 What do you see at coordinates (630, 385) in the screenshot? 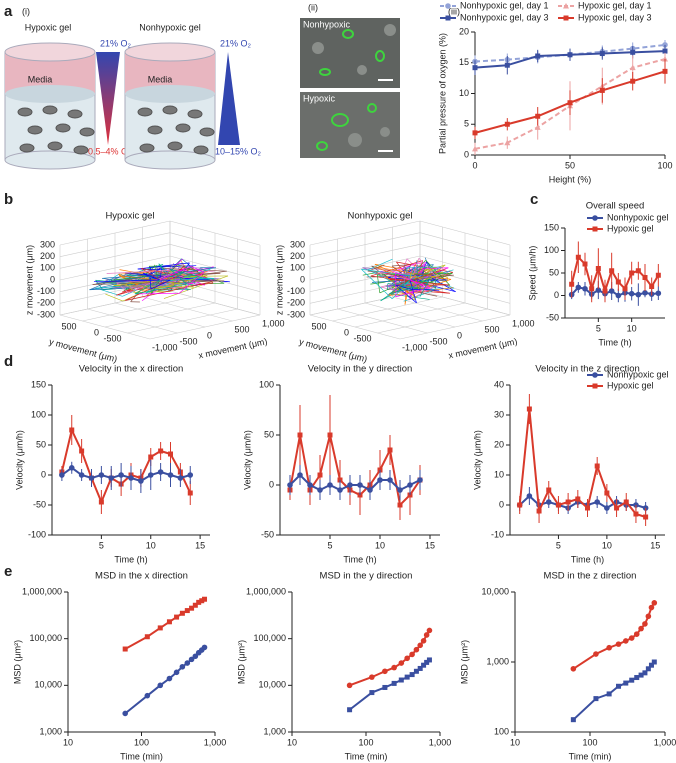
I see `legend-label: Hypoxic gel` at bounding box center [630, 385].